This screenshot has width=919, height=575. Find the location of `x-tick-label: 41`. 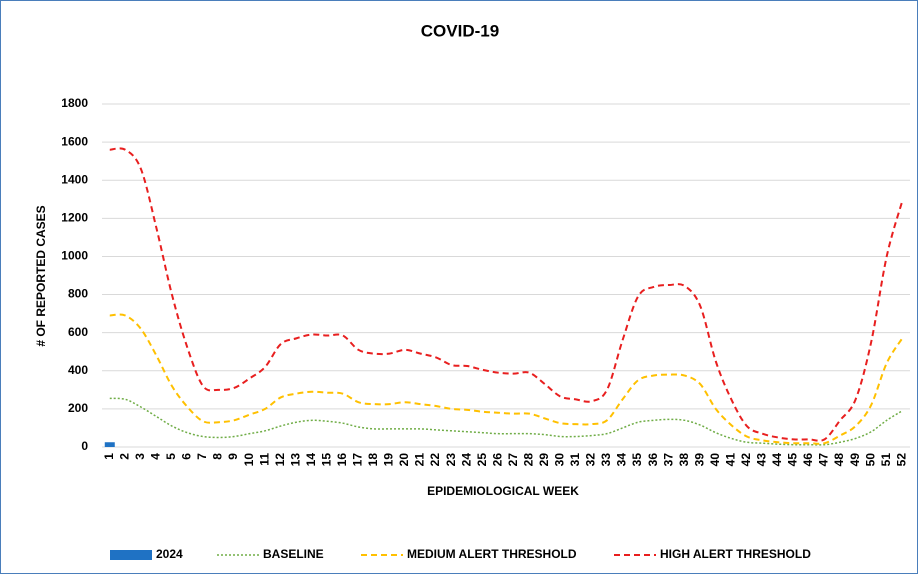

x-tick-label: 41 is located at coordinates (730, 460).